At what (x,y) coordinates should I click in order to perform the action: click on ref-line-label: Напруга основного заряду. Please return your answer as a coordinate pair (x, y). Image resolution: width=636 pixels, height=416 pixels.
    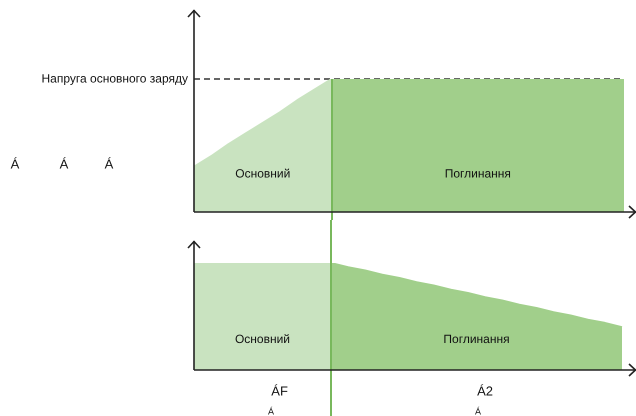
    Looking at the image, I should click on (115, 78).